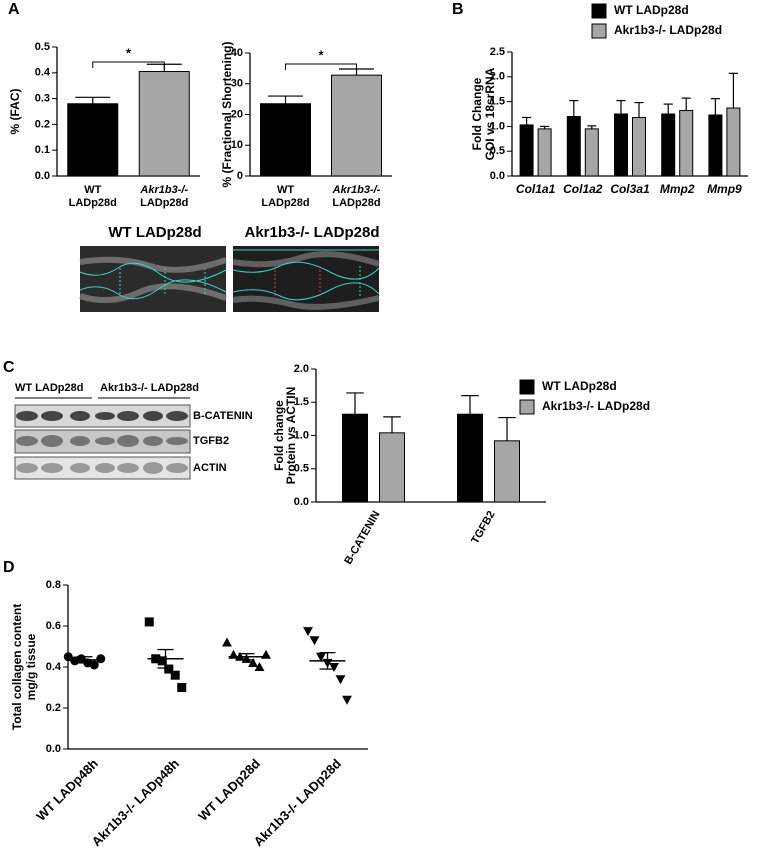  I want to click on y-tick-label: 0, so click(240, 176).